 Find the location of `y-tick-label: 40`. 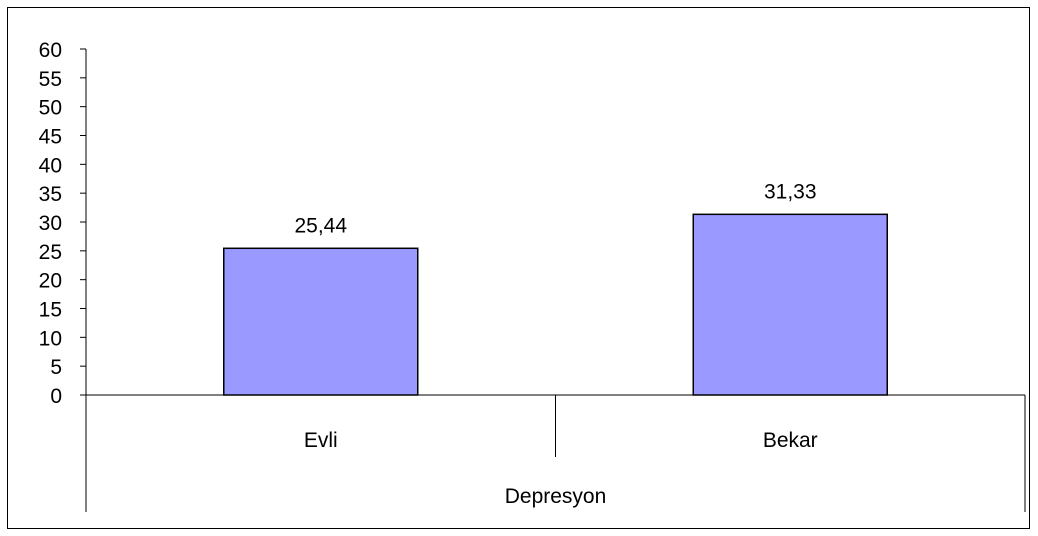

y-tick-label: 40 is located at coordinates (50, 165).